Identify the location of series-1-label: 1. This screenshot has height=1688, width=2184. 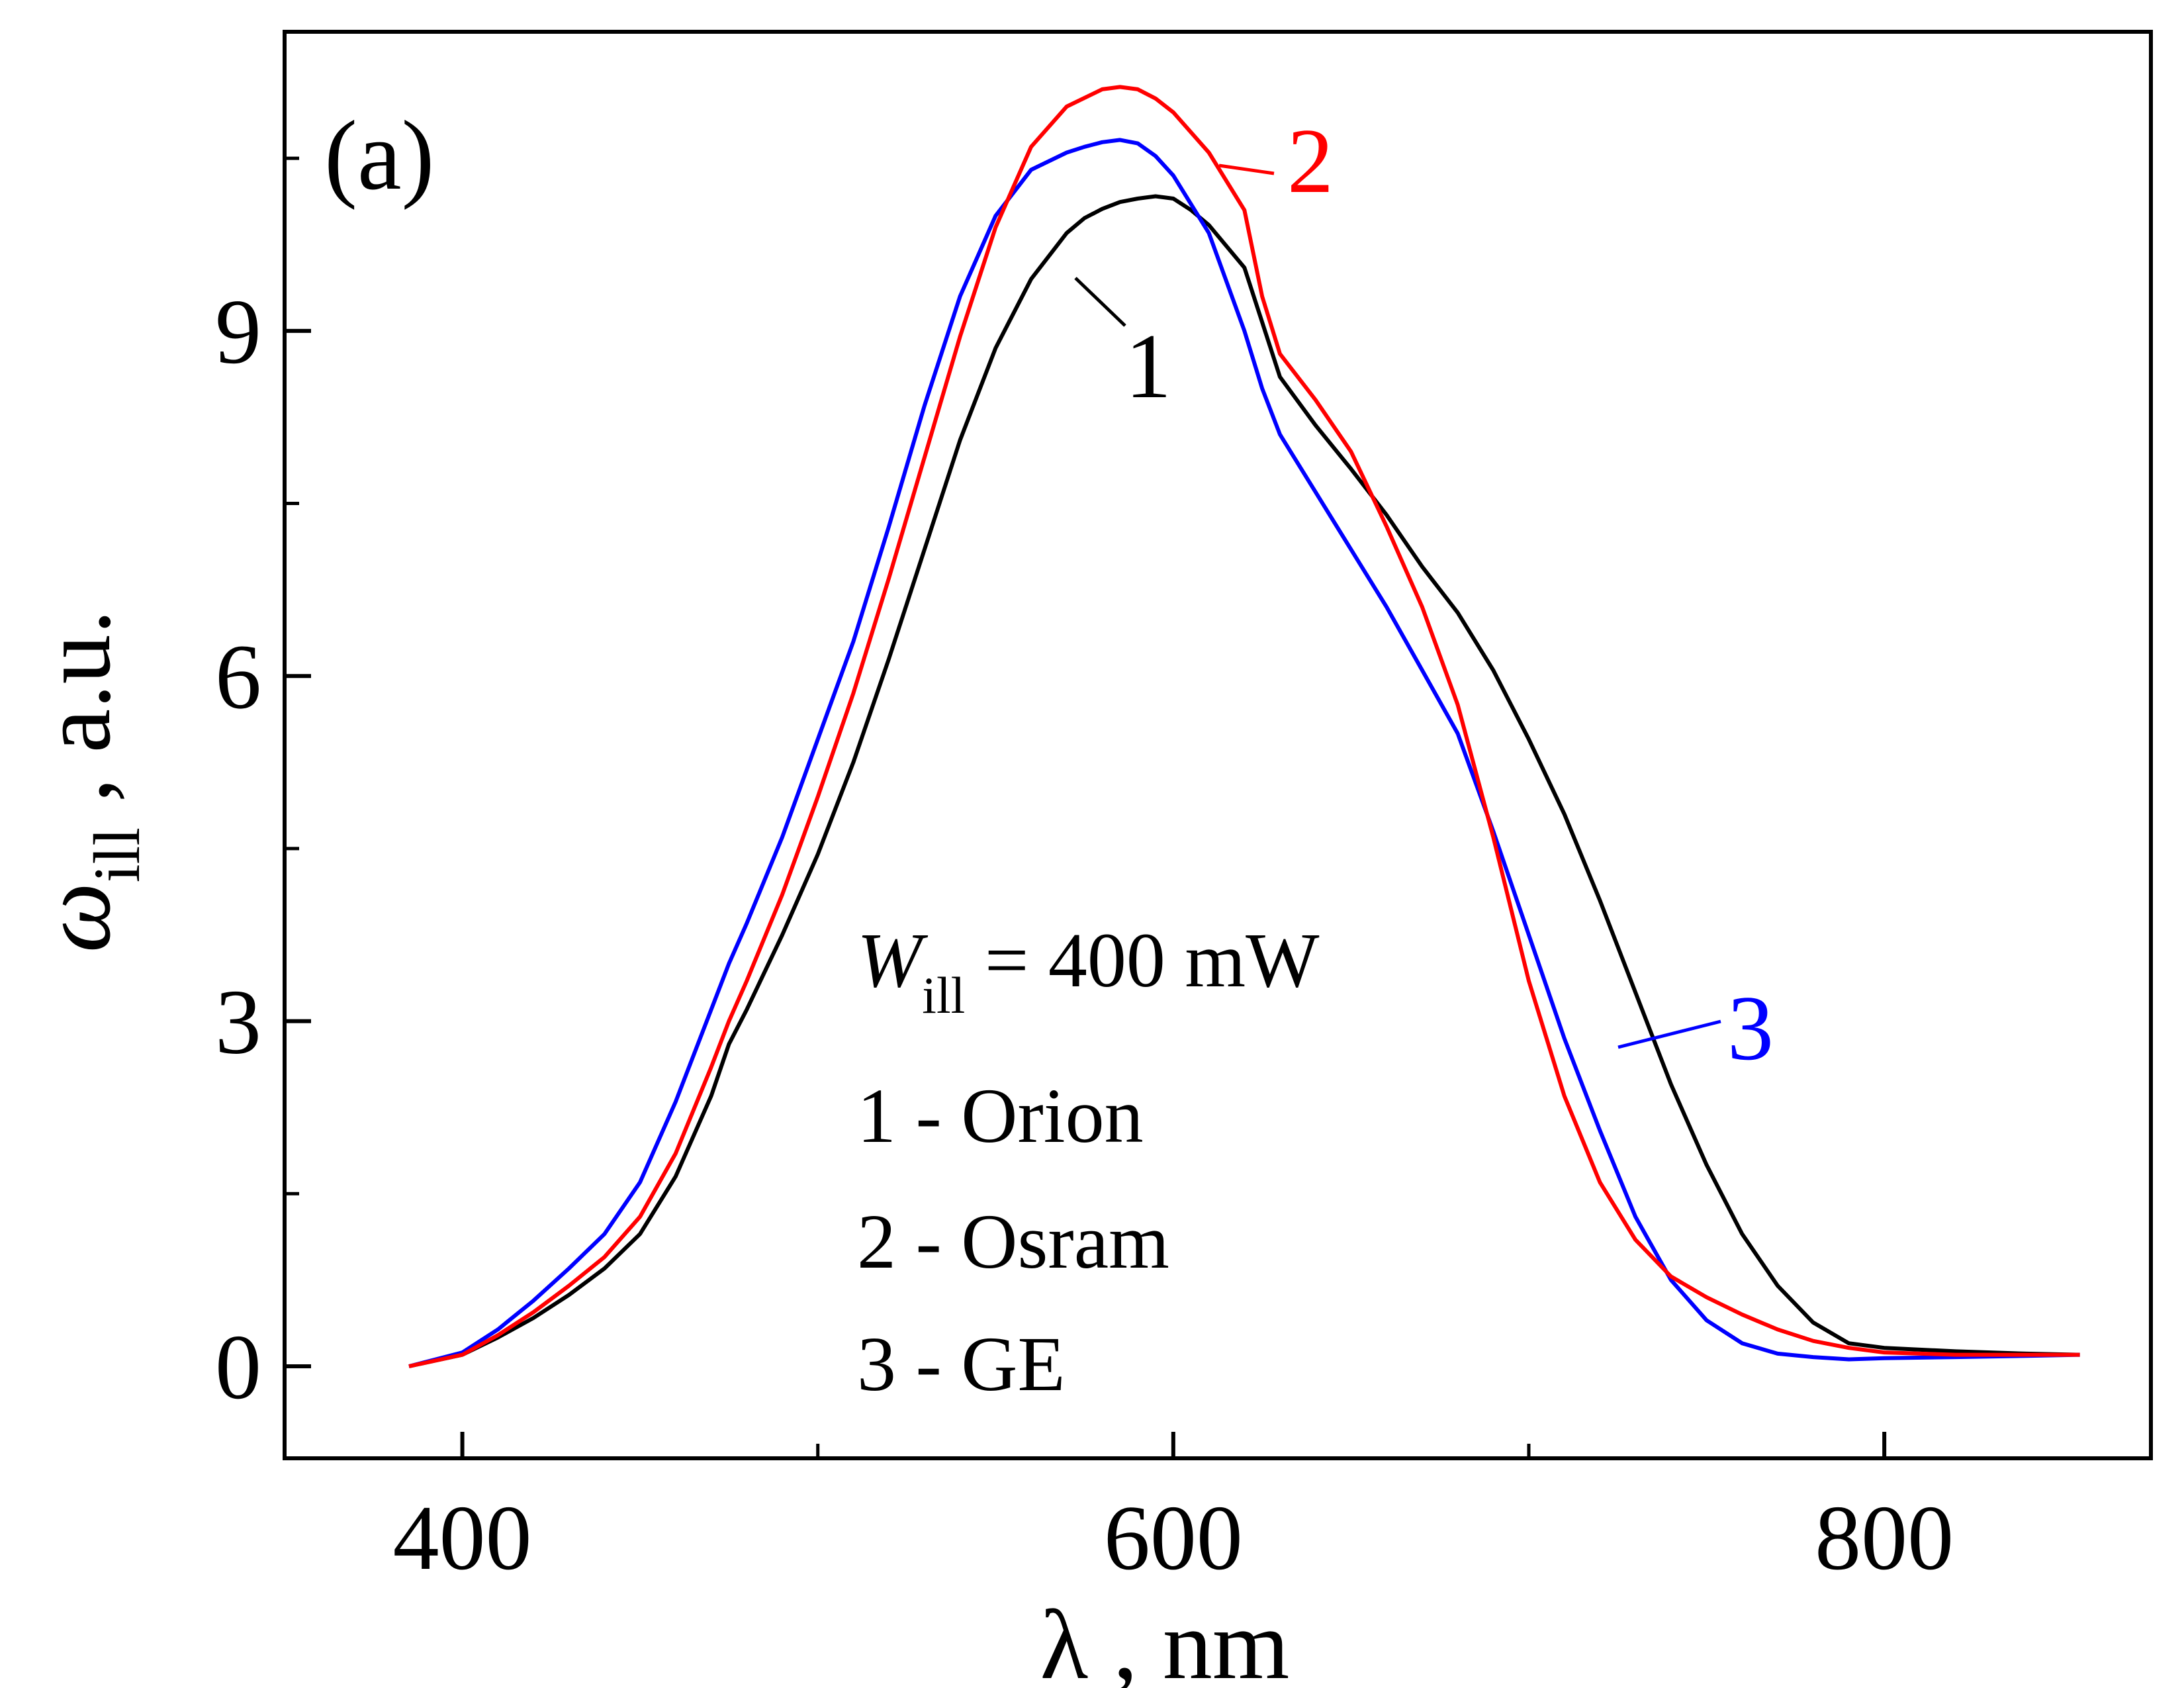
(1148, 366).